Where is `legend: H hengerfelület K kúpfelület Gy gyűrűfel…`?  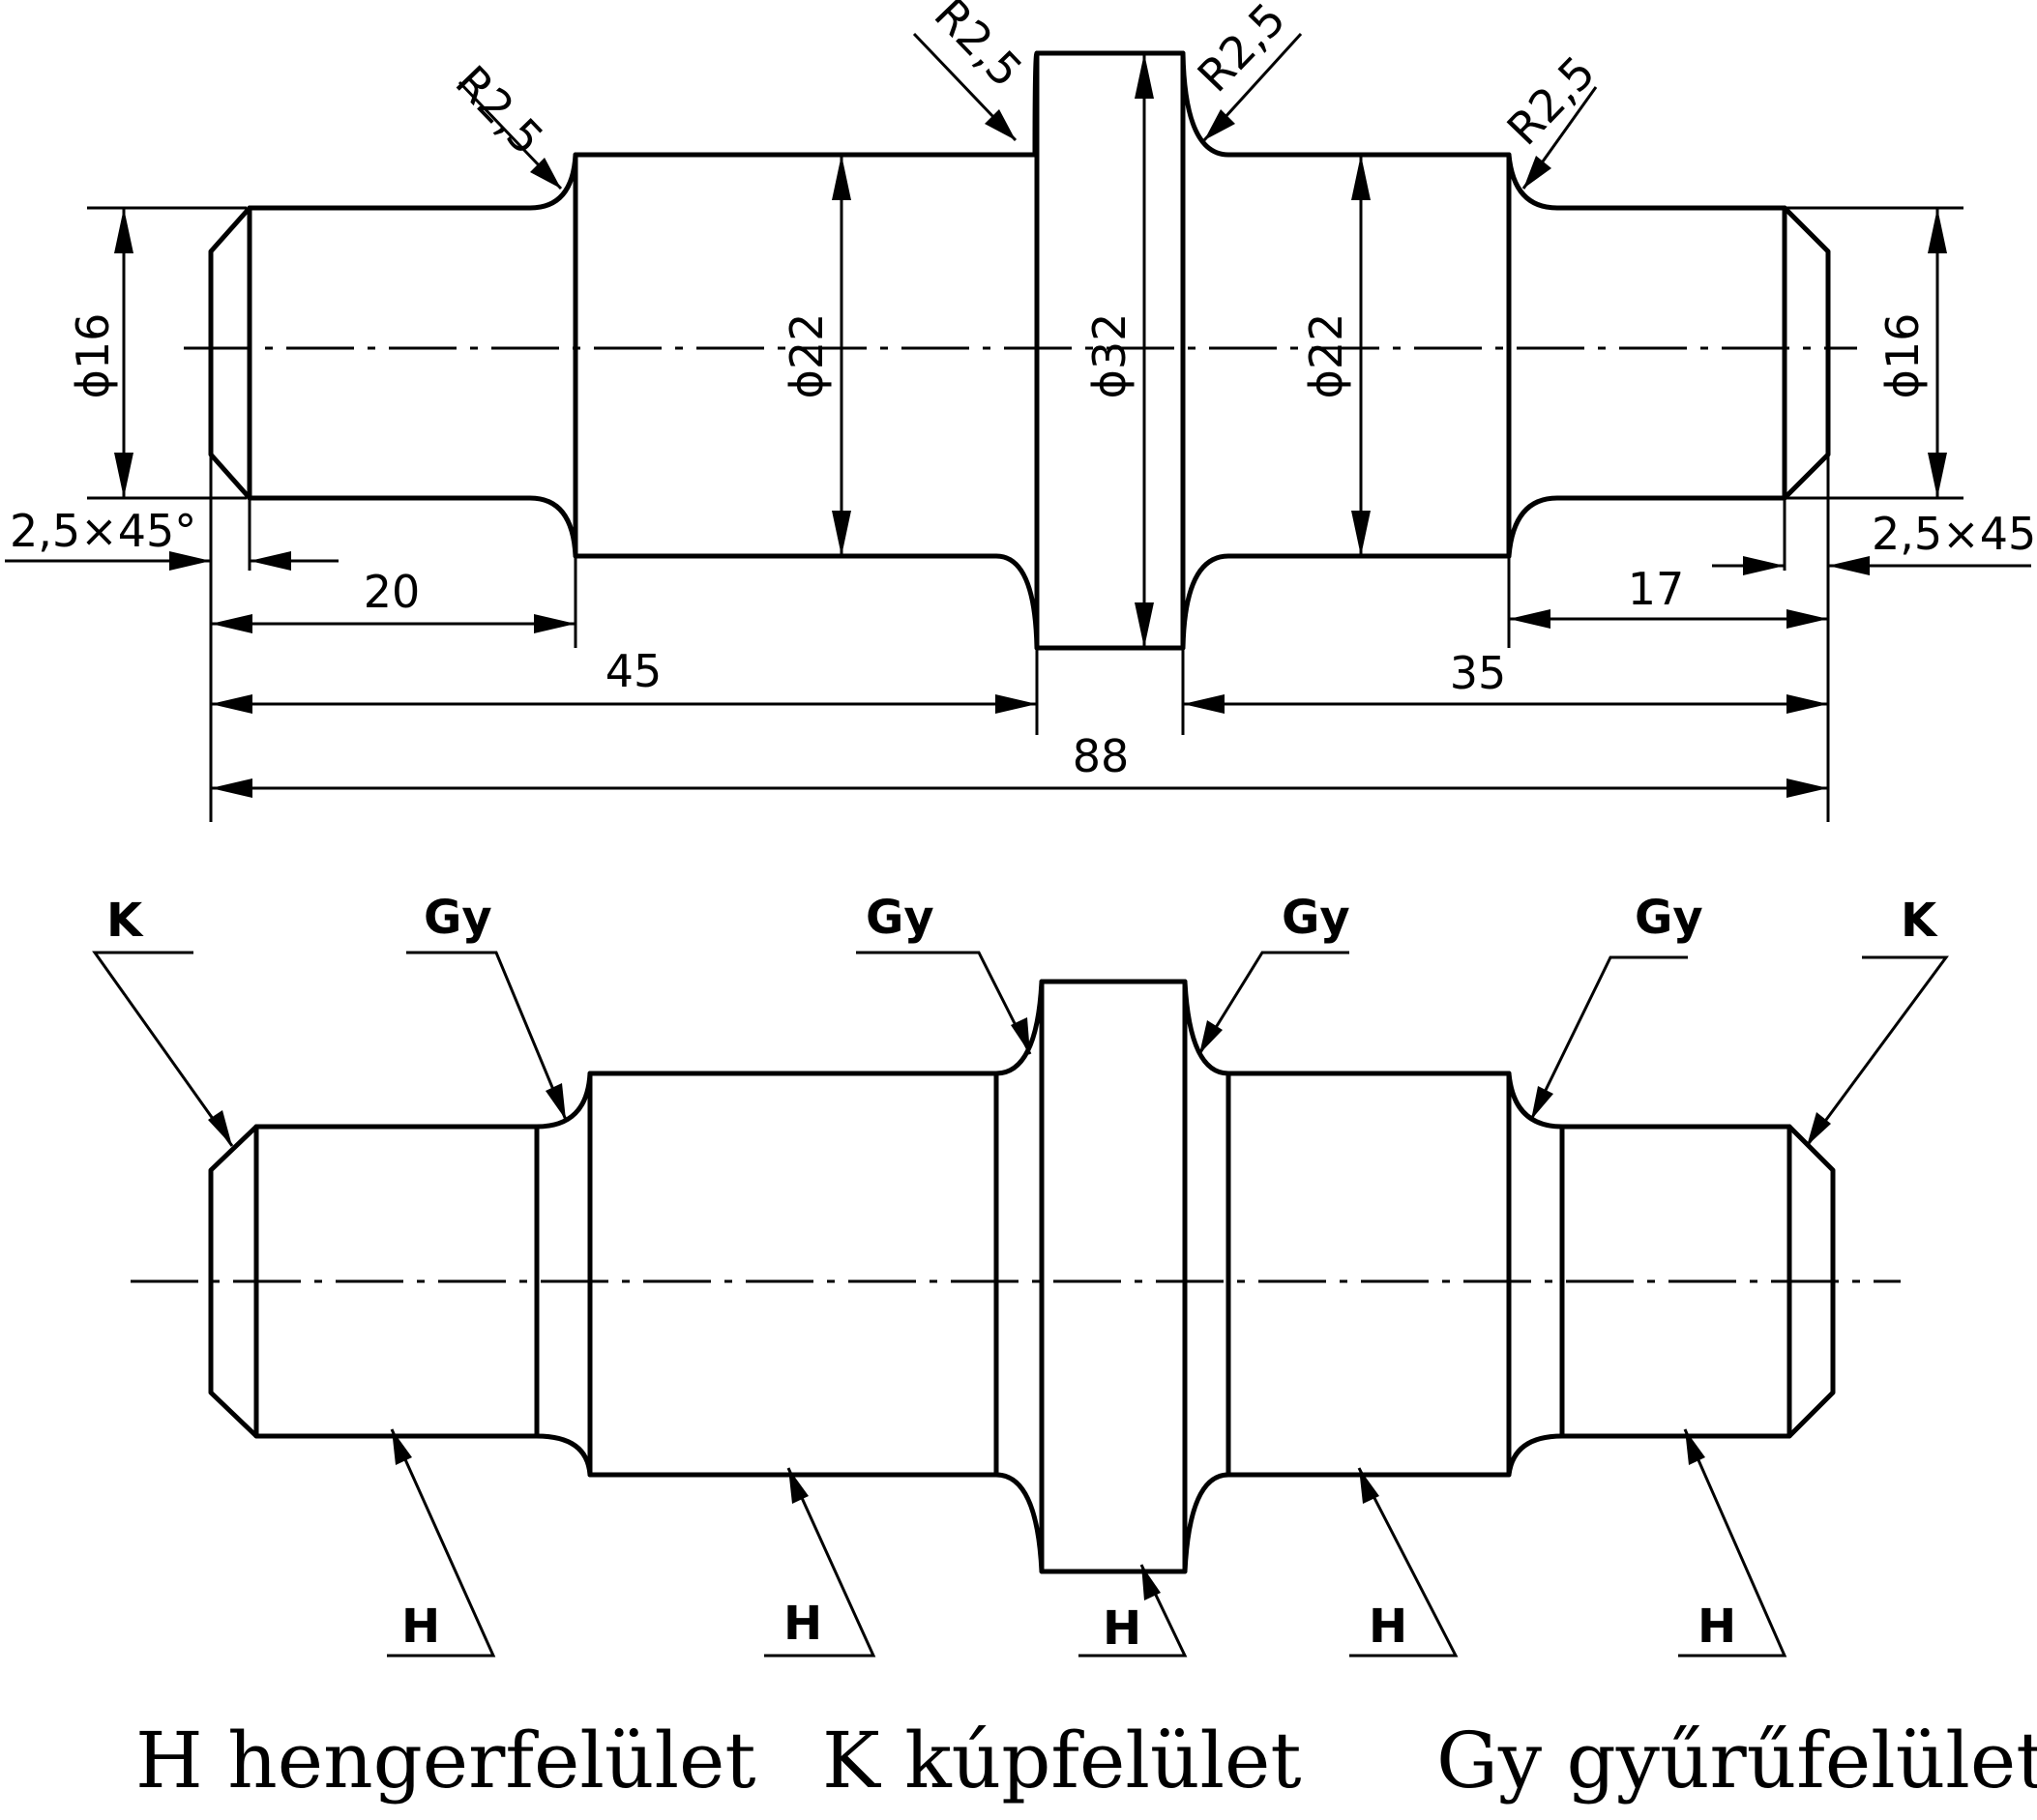 legend: H hengerfelület K kúpfelület Gy gyűrűfel… is located at coordinates (1086, 1761).